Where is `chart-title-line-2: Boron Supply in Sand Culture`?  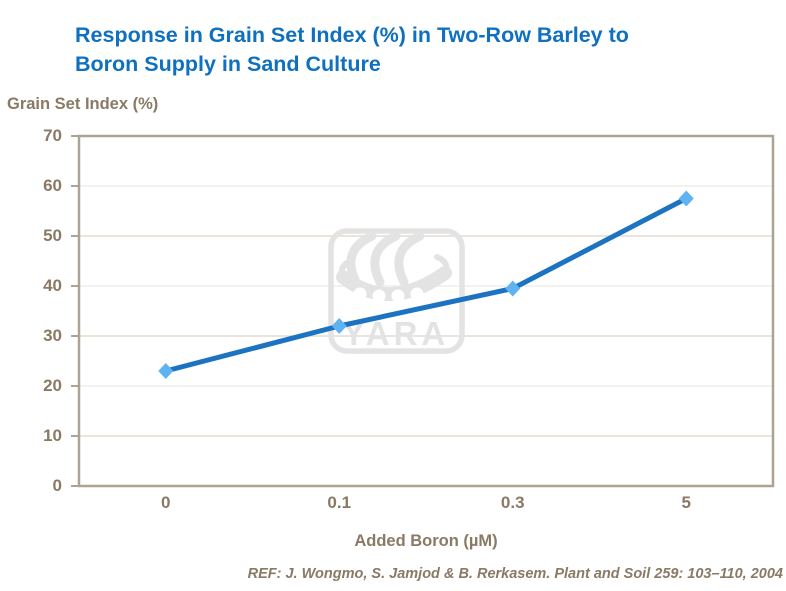
chart-title-line-2: Boron Supply in Sand Culture is located at coordinates (228, 64).